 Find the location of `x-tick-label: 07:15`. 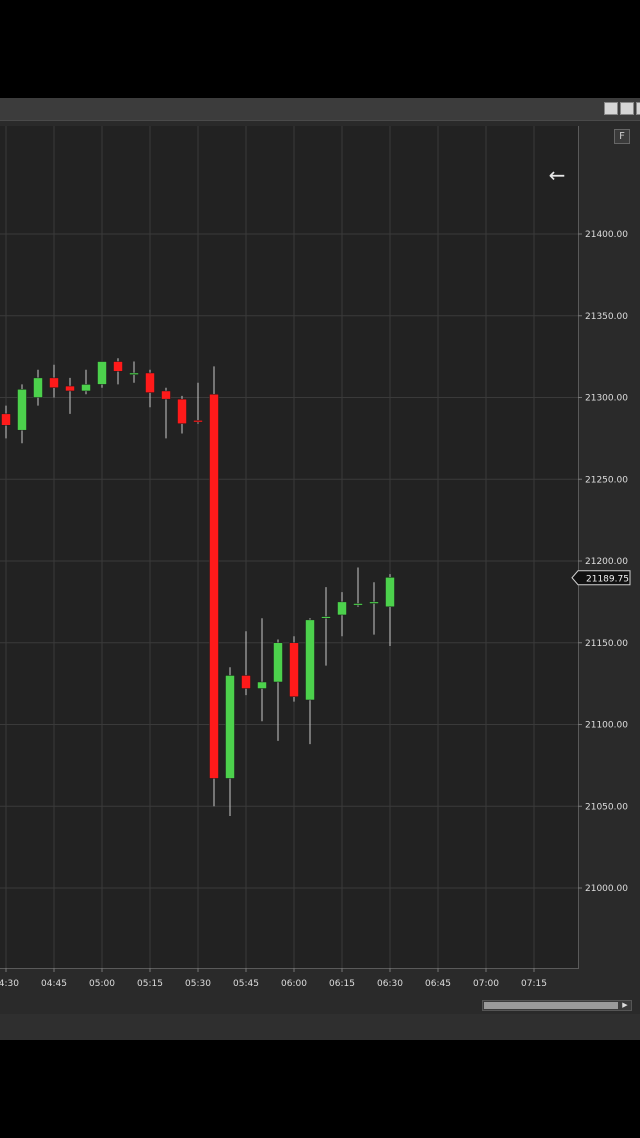

x-tick-label: 07:15 is located at coordinates (534, 984).